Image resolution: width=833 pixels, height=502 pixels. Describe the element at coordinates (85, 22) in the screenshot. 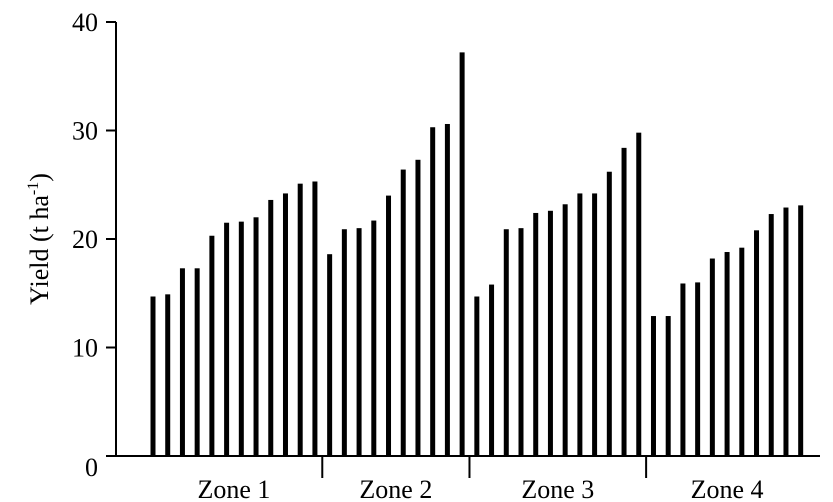

I see `y-tick-label: 40` at that location.